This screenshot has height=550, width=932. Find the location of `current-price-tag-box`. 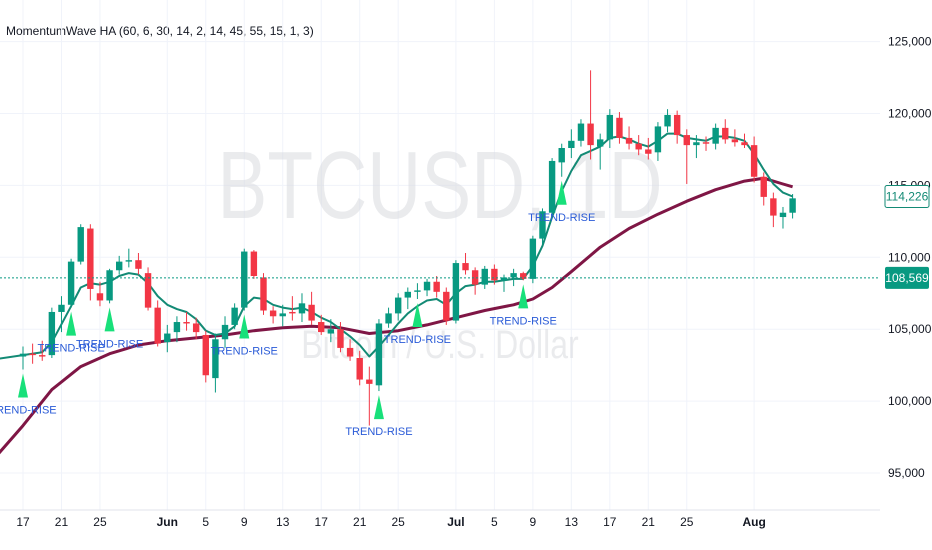

current-price-tag-box is located at coordinates (907, 277).